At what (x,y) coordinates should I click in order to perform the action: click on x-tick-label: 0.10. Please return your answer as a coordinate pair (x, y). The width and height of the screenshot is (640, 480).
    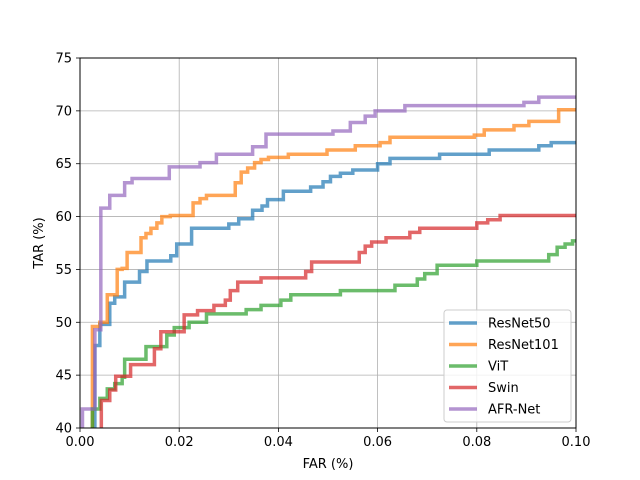
    Looking at the image, I should click on (576, 442).